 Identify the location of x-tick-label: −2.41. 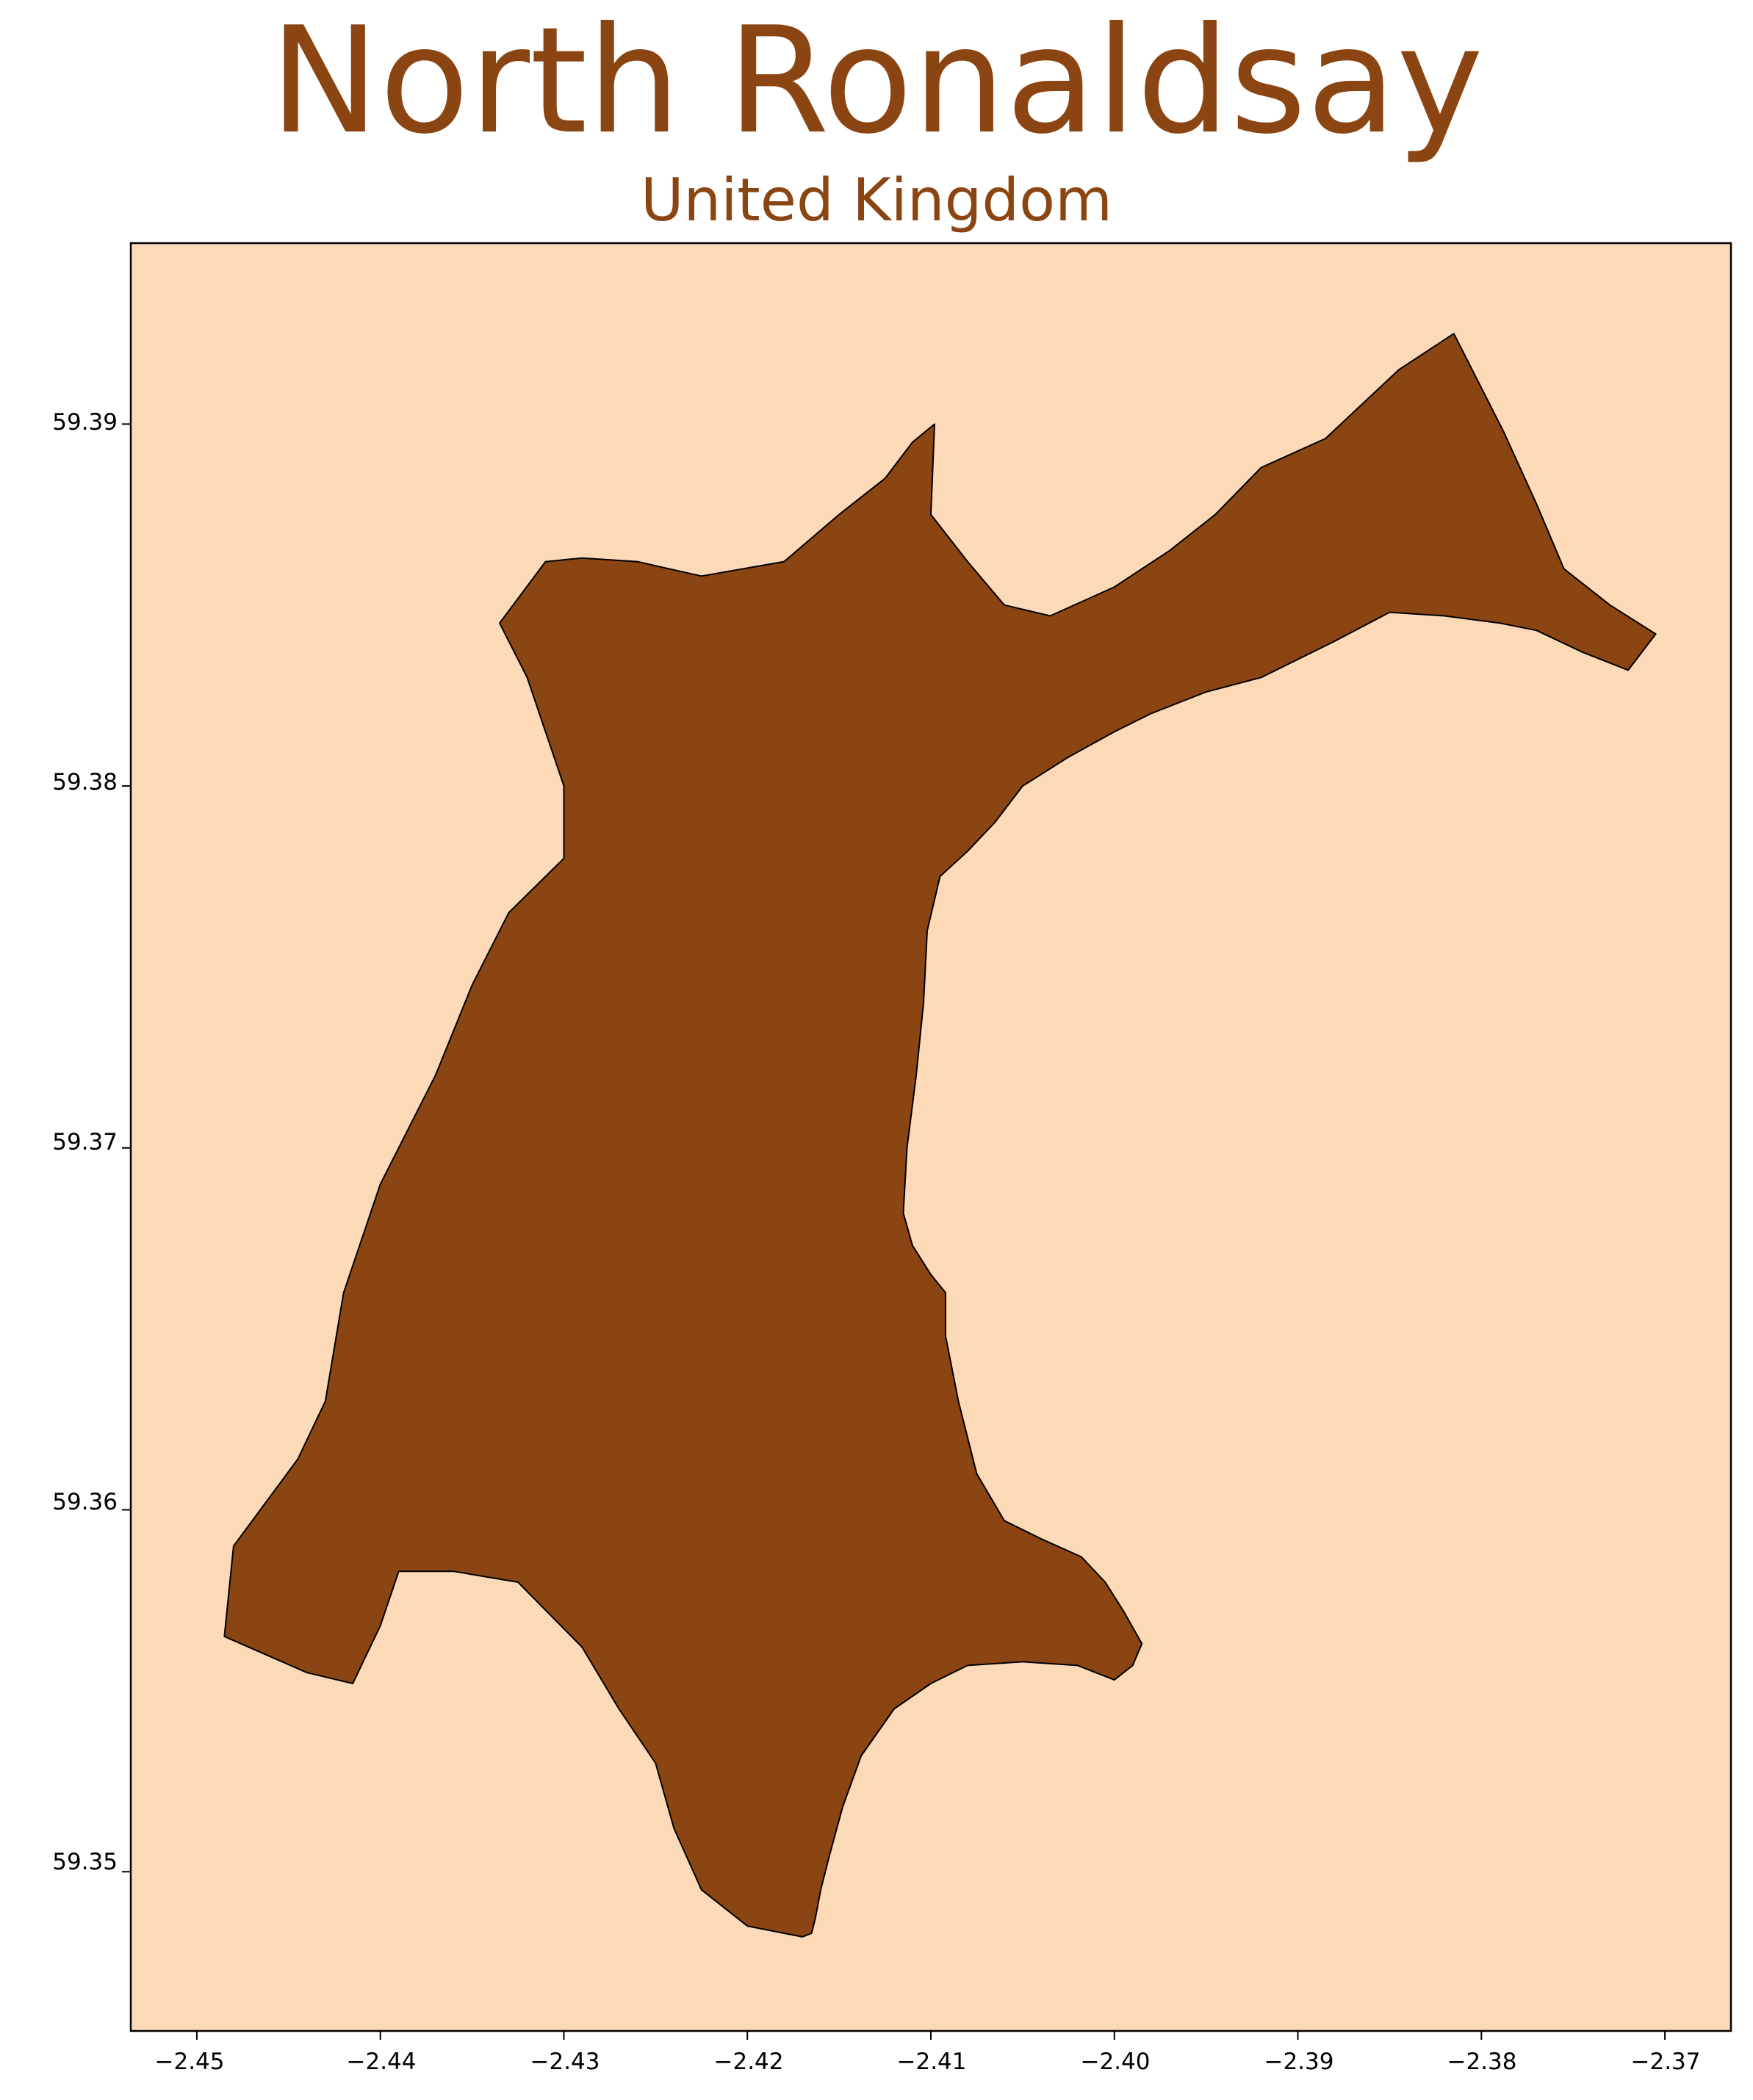
(932, 2062).